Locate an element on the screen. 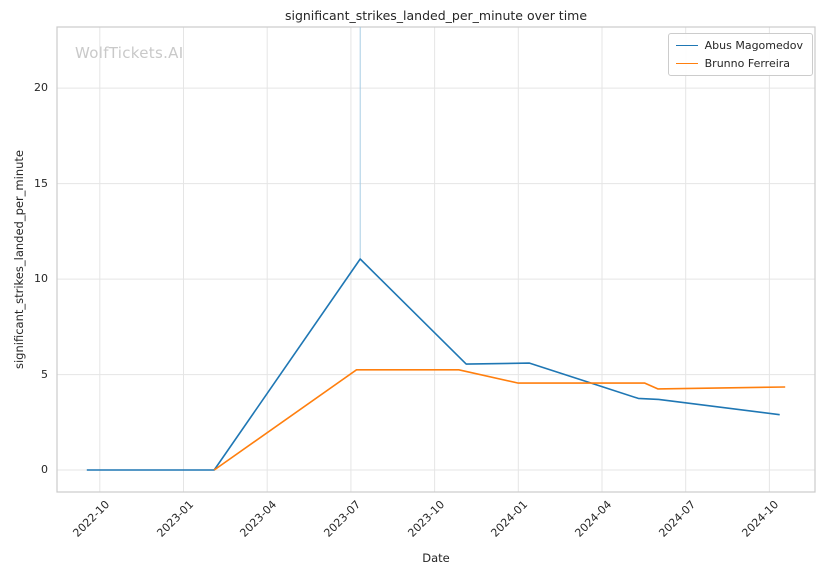 This screenshot has width=840, height=575. y-tick-label: 20 is located at coordinates (41, 88).